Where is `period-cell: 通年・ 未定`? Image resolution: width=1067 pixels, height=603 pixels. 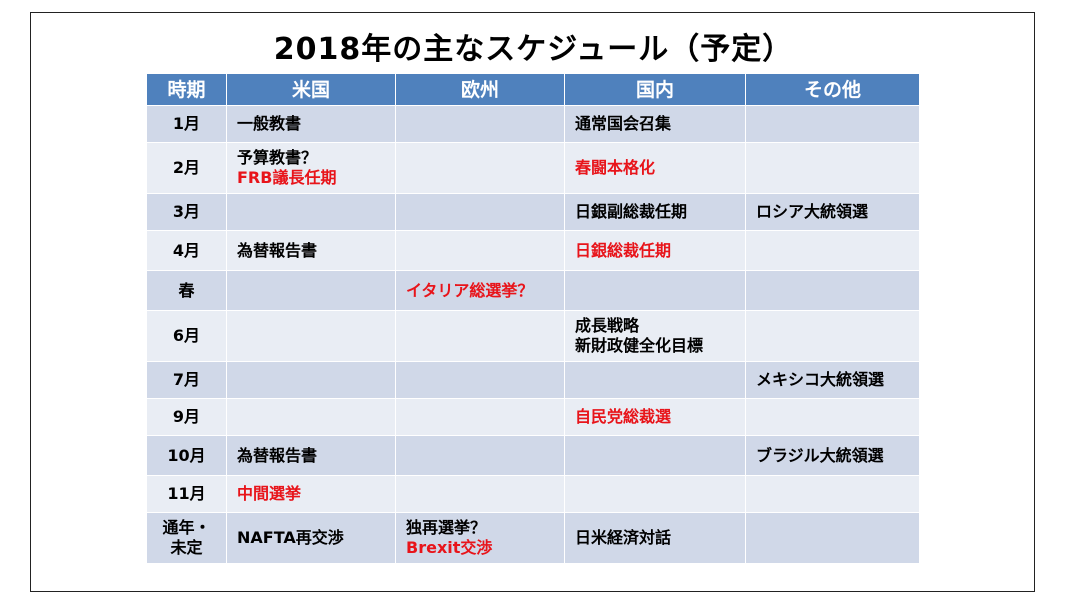
period-cell: 通年・ 未定 is located at coordinates (187, 538).